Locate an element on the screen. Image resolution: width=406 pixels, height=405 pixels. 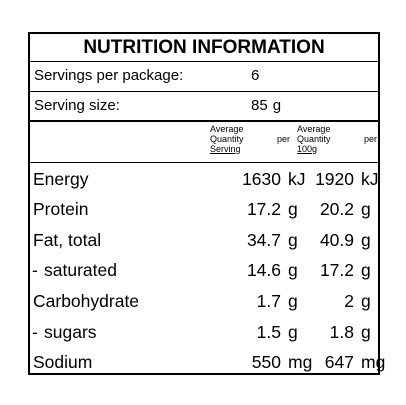
serving-size-value: 85 g is located at coordinates (266, 106).